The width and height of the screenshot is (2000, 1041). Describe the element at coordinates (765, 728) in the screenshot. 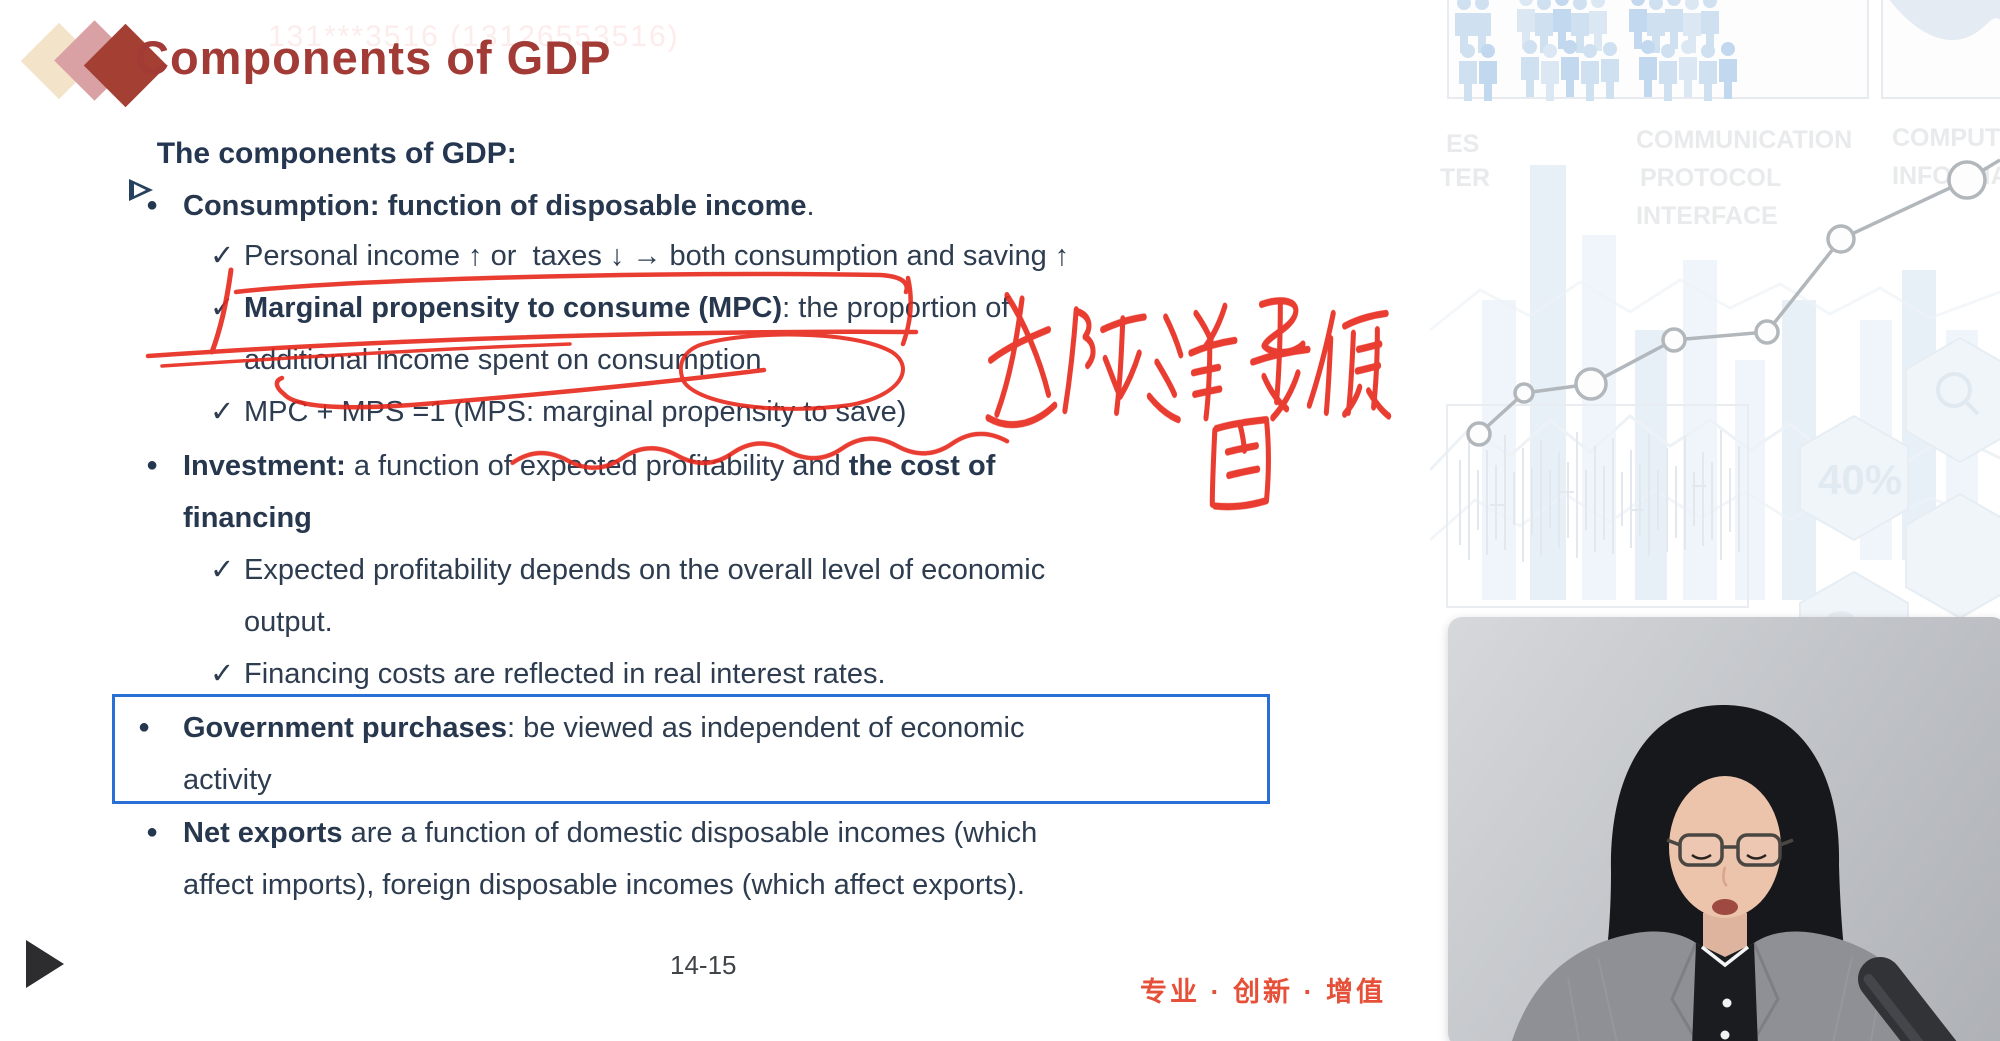

I see `government-rest: : be viewed as independent of economic` at that location.